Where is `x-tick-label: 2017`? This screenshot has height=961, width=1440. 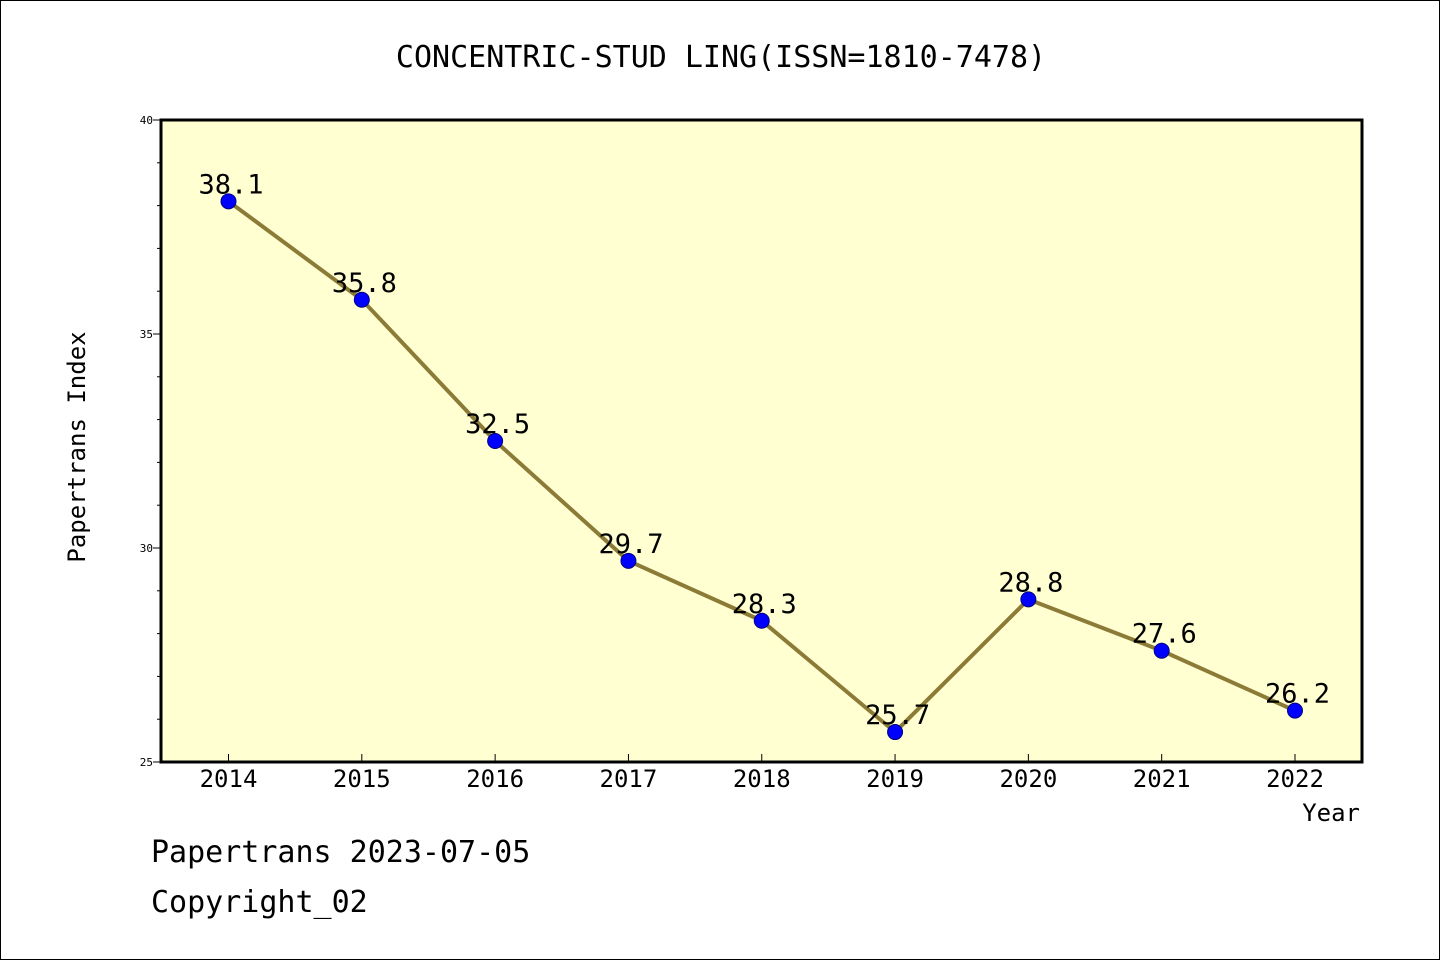 x-tick-label: 2017 is located at coordinates (629, 779).